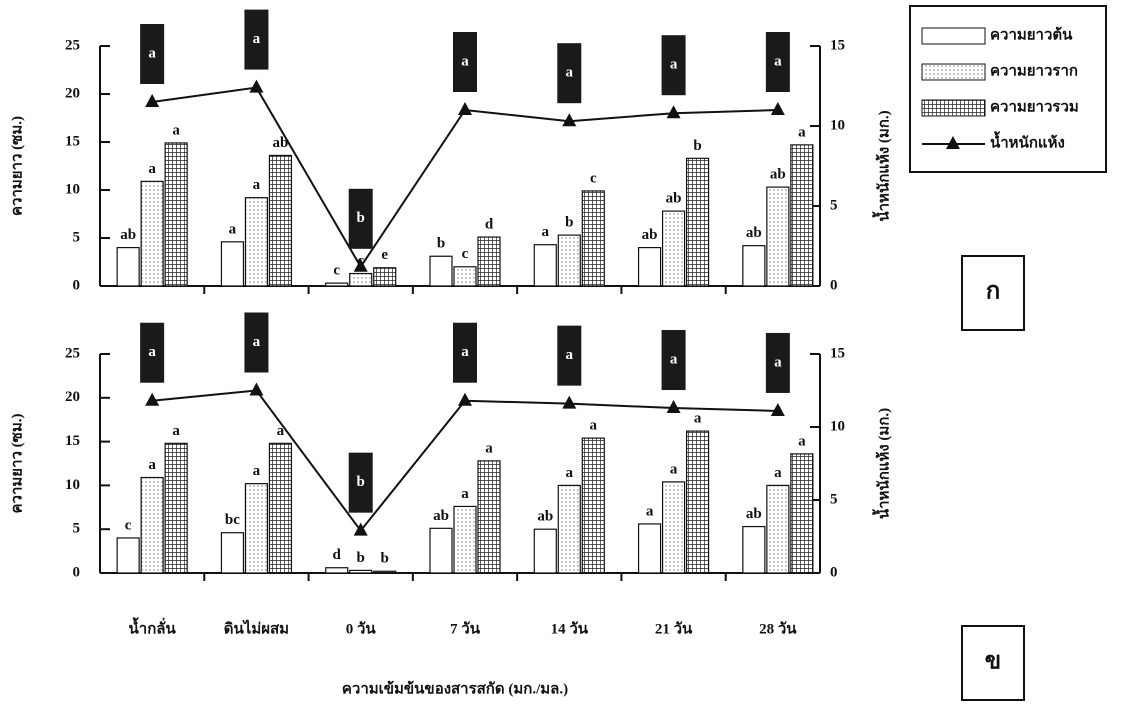  Describe the element at coordinates (361, 628) in the screenshot. I see `x-tick-label: 0 วัน` at that location.